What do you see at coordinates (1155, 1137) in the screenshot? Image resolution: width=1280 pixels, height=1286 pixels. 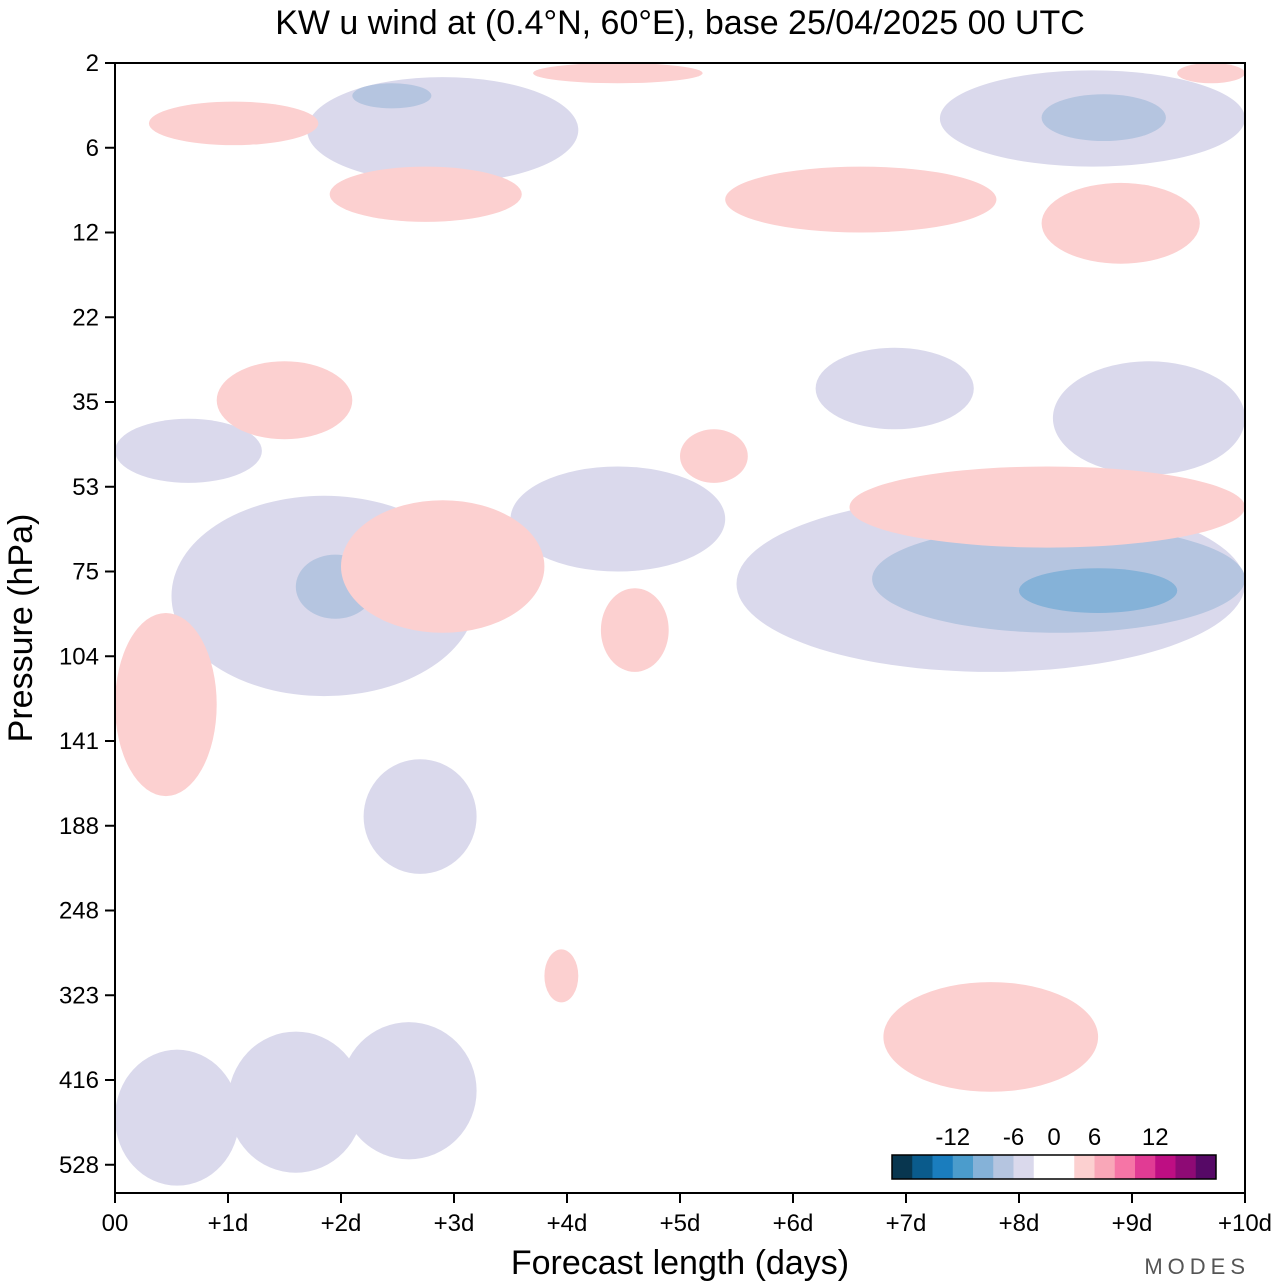 I see `colorbar-label: 12` at bounding box center [1155, 1137].